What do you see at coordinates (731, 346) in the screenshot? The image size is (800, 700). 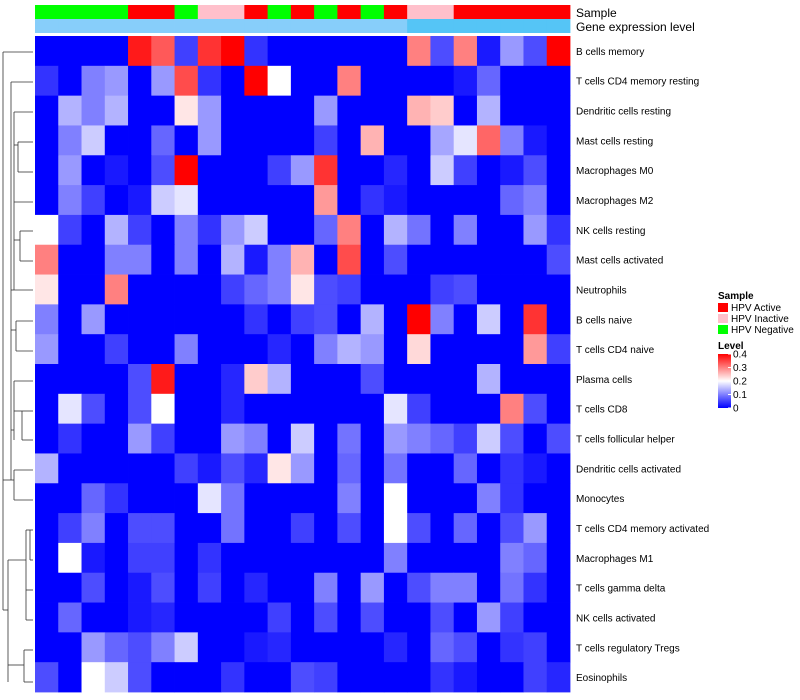 I see `legend-level-title: Level` at bounding box center [731, 346].